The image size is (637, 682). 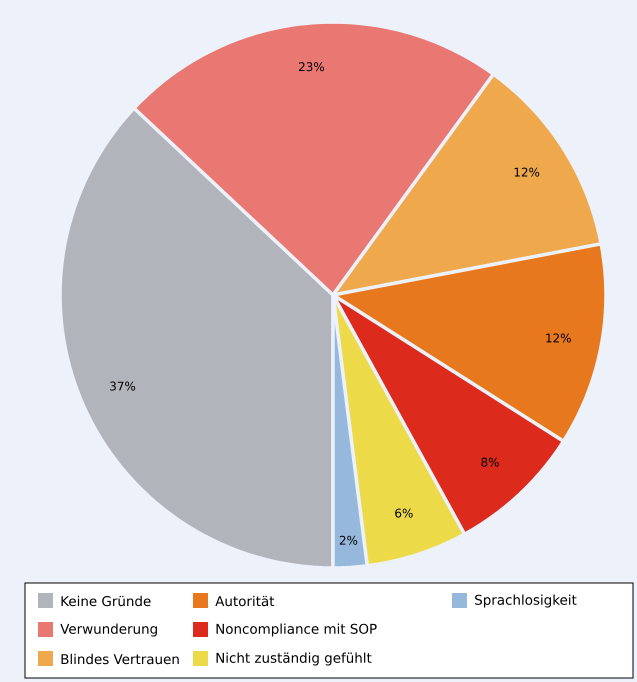 I want to click on data-label: 2%, so click(x=349, y=540).